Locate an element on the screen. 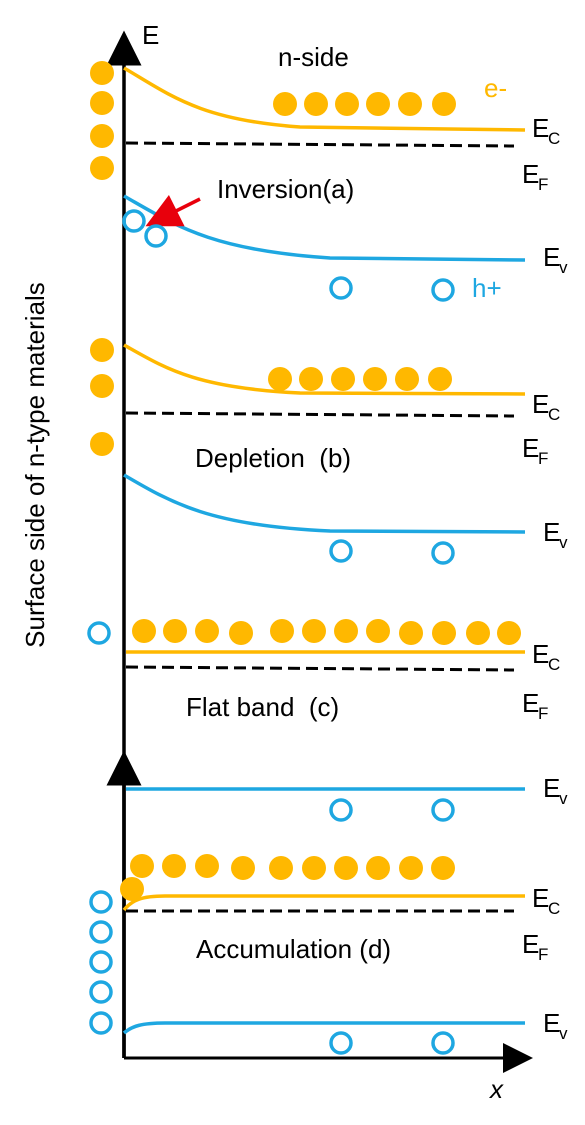  conduction-band-a is located at coordinates (324, 99).